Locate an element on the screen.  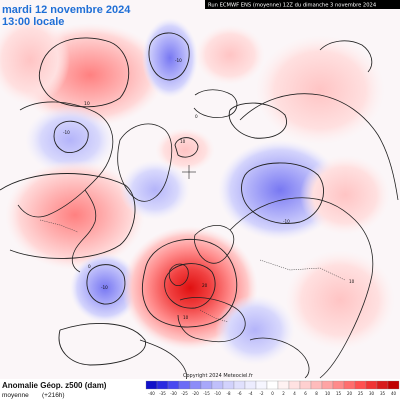
africa-coast is located at coordinates (163, 360).